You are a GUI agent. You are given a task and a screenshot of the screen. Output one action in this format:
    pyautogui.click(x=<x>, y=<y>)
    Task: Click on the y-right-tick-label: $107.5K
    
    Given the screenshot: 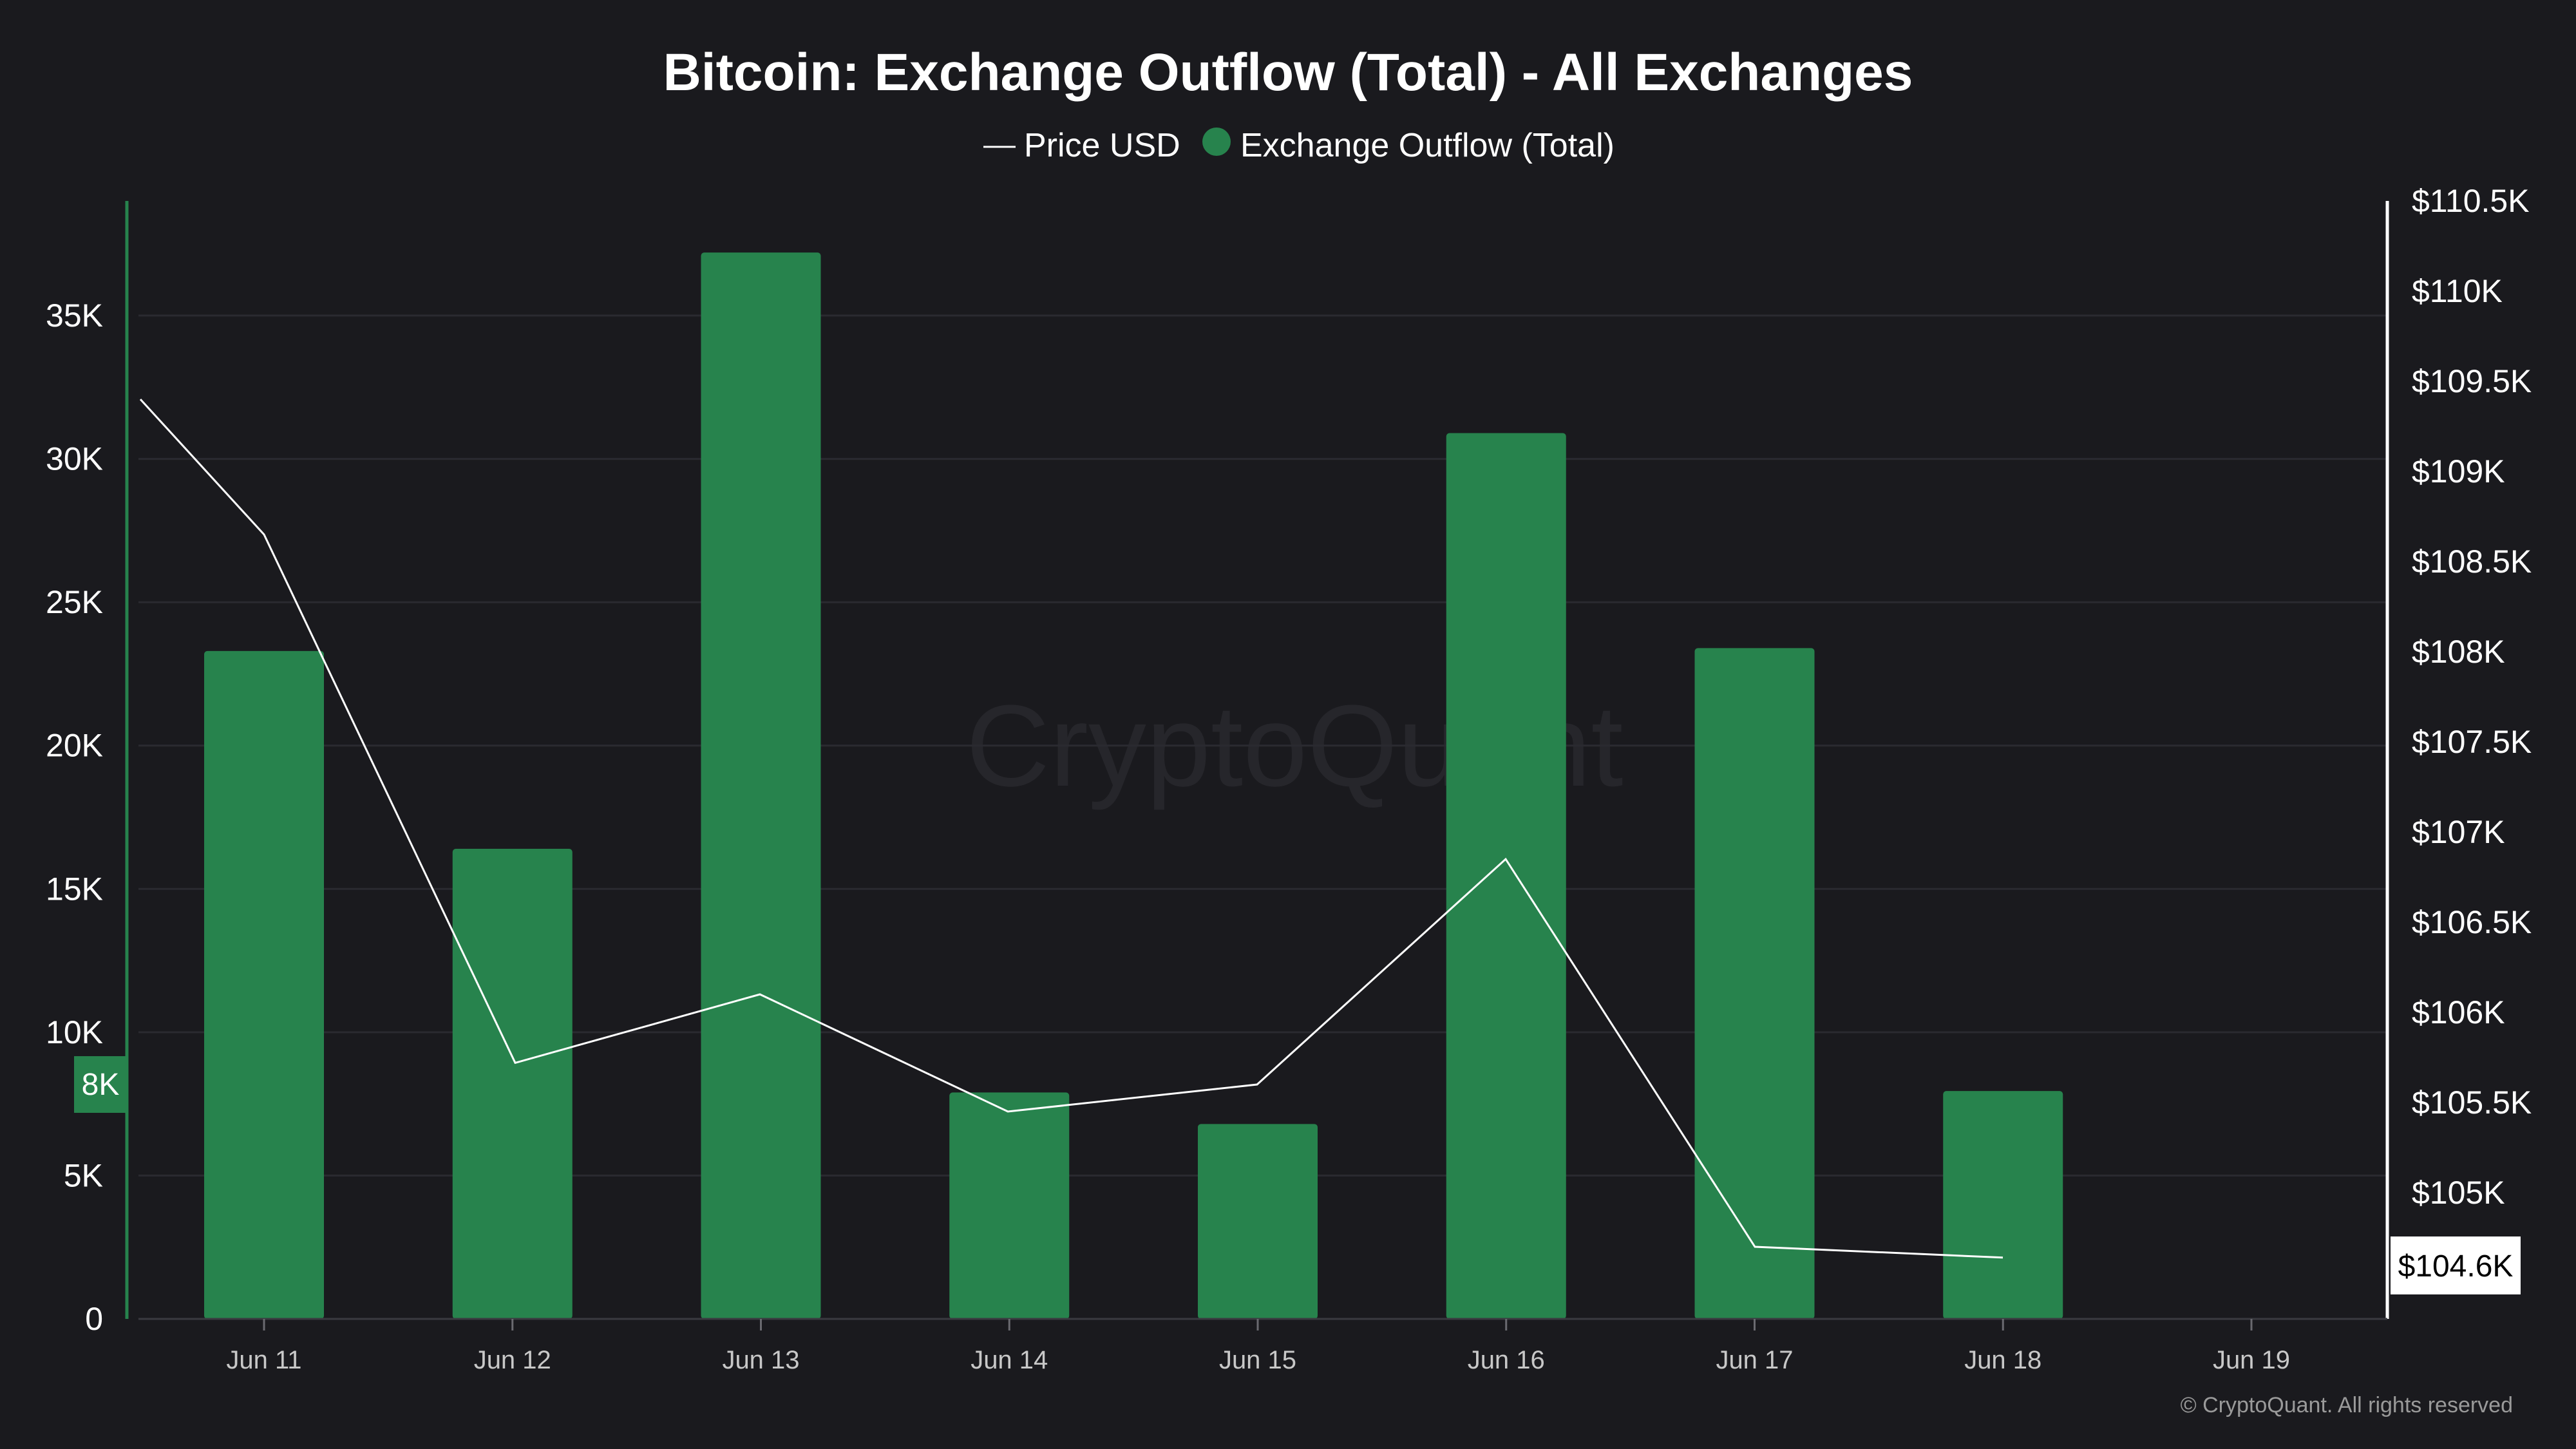 What is the action you would take?
    pyautogui.click(x=2472, y=742)
    